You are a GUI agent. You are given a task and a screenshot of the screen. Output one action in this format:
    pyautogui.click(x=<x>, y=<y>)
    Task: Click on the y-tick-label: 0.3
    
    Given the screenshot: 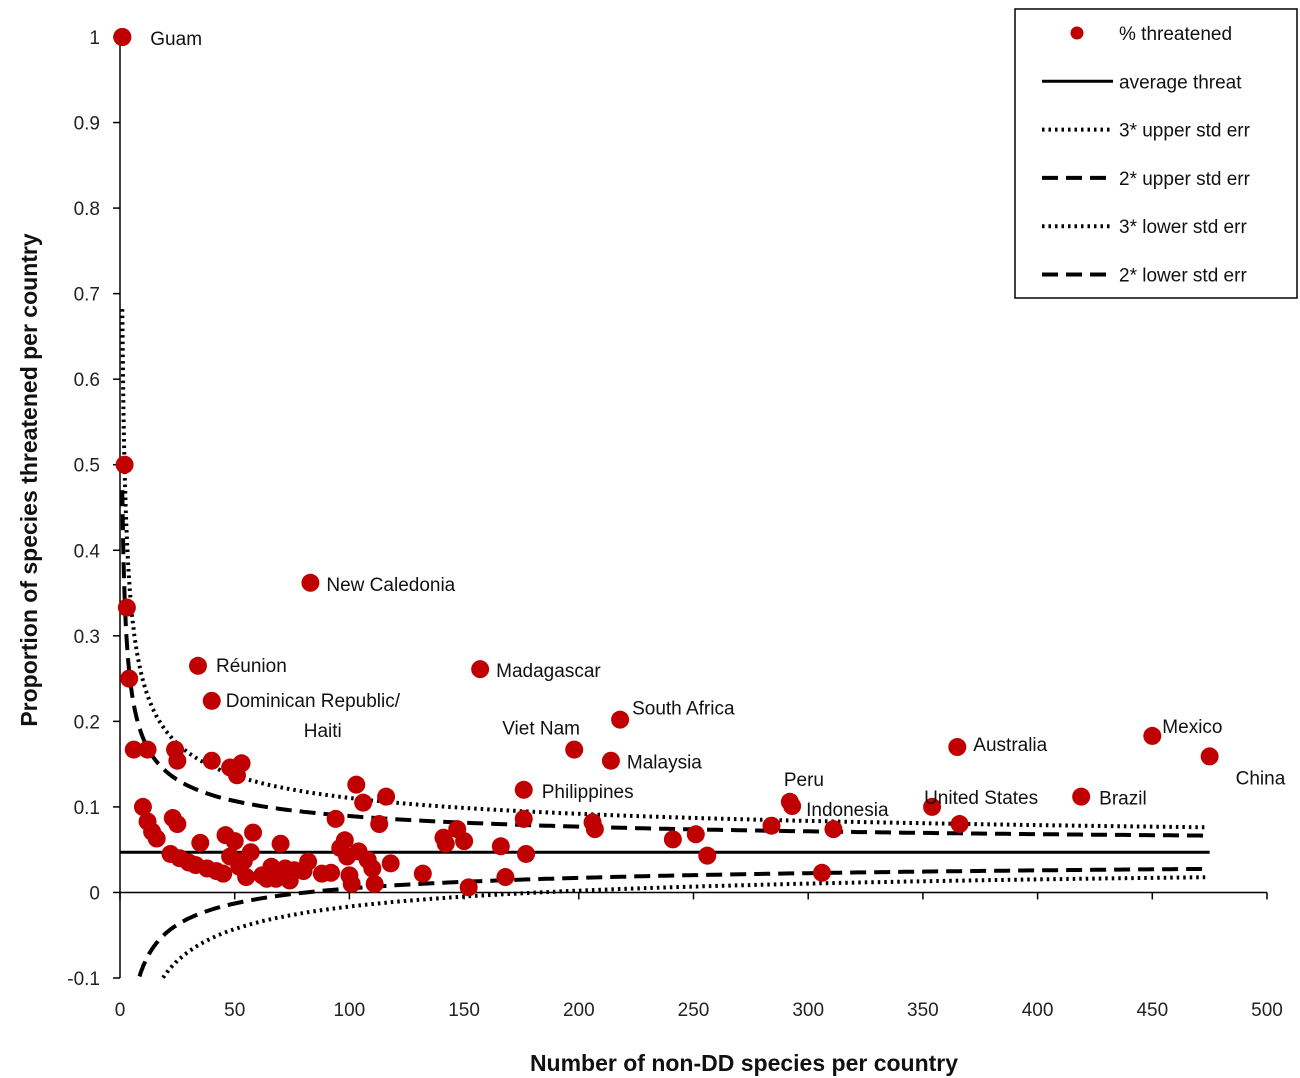 What is the action you would take?
    pyautogui.click(x=87, y=637)
    